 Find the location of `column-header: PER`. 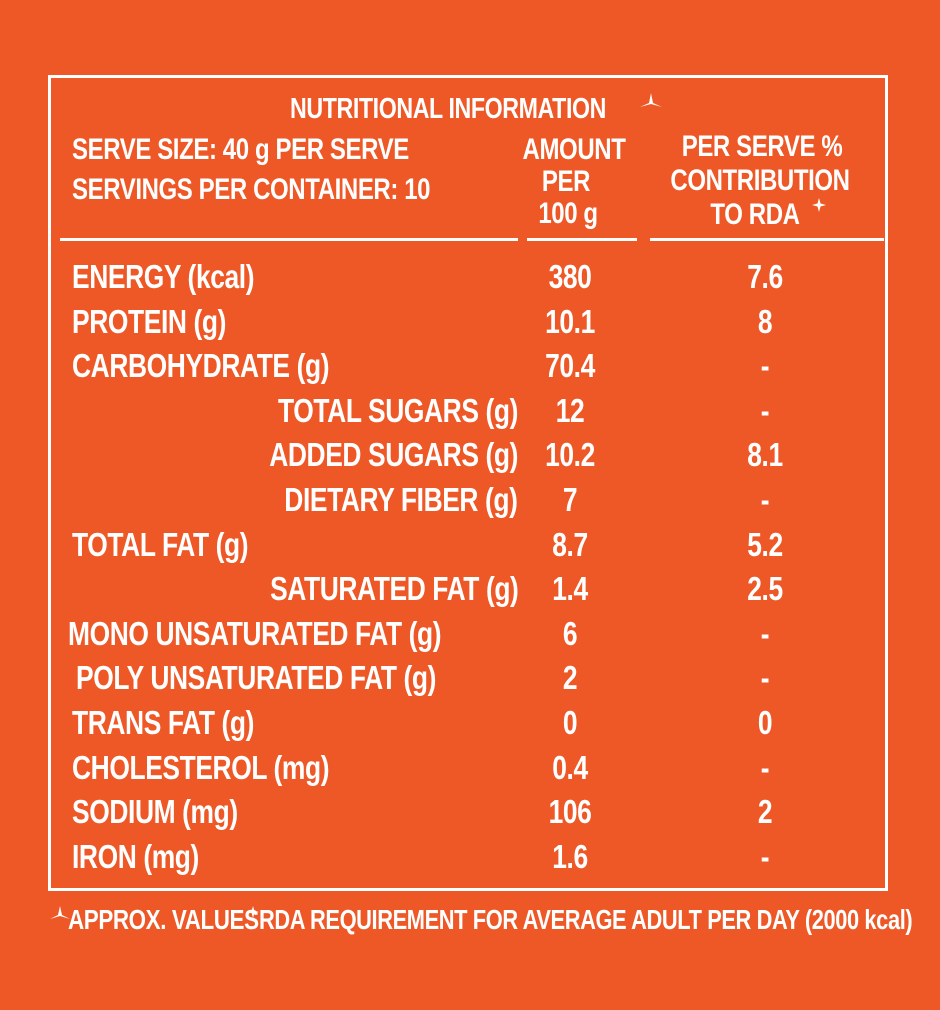

column-header: PER is located at coordinates (566, 181).